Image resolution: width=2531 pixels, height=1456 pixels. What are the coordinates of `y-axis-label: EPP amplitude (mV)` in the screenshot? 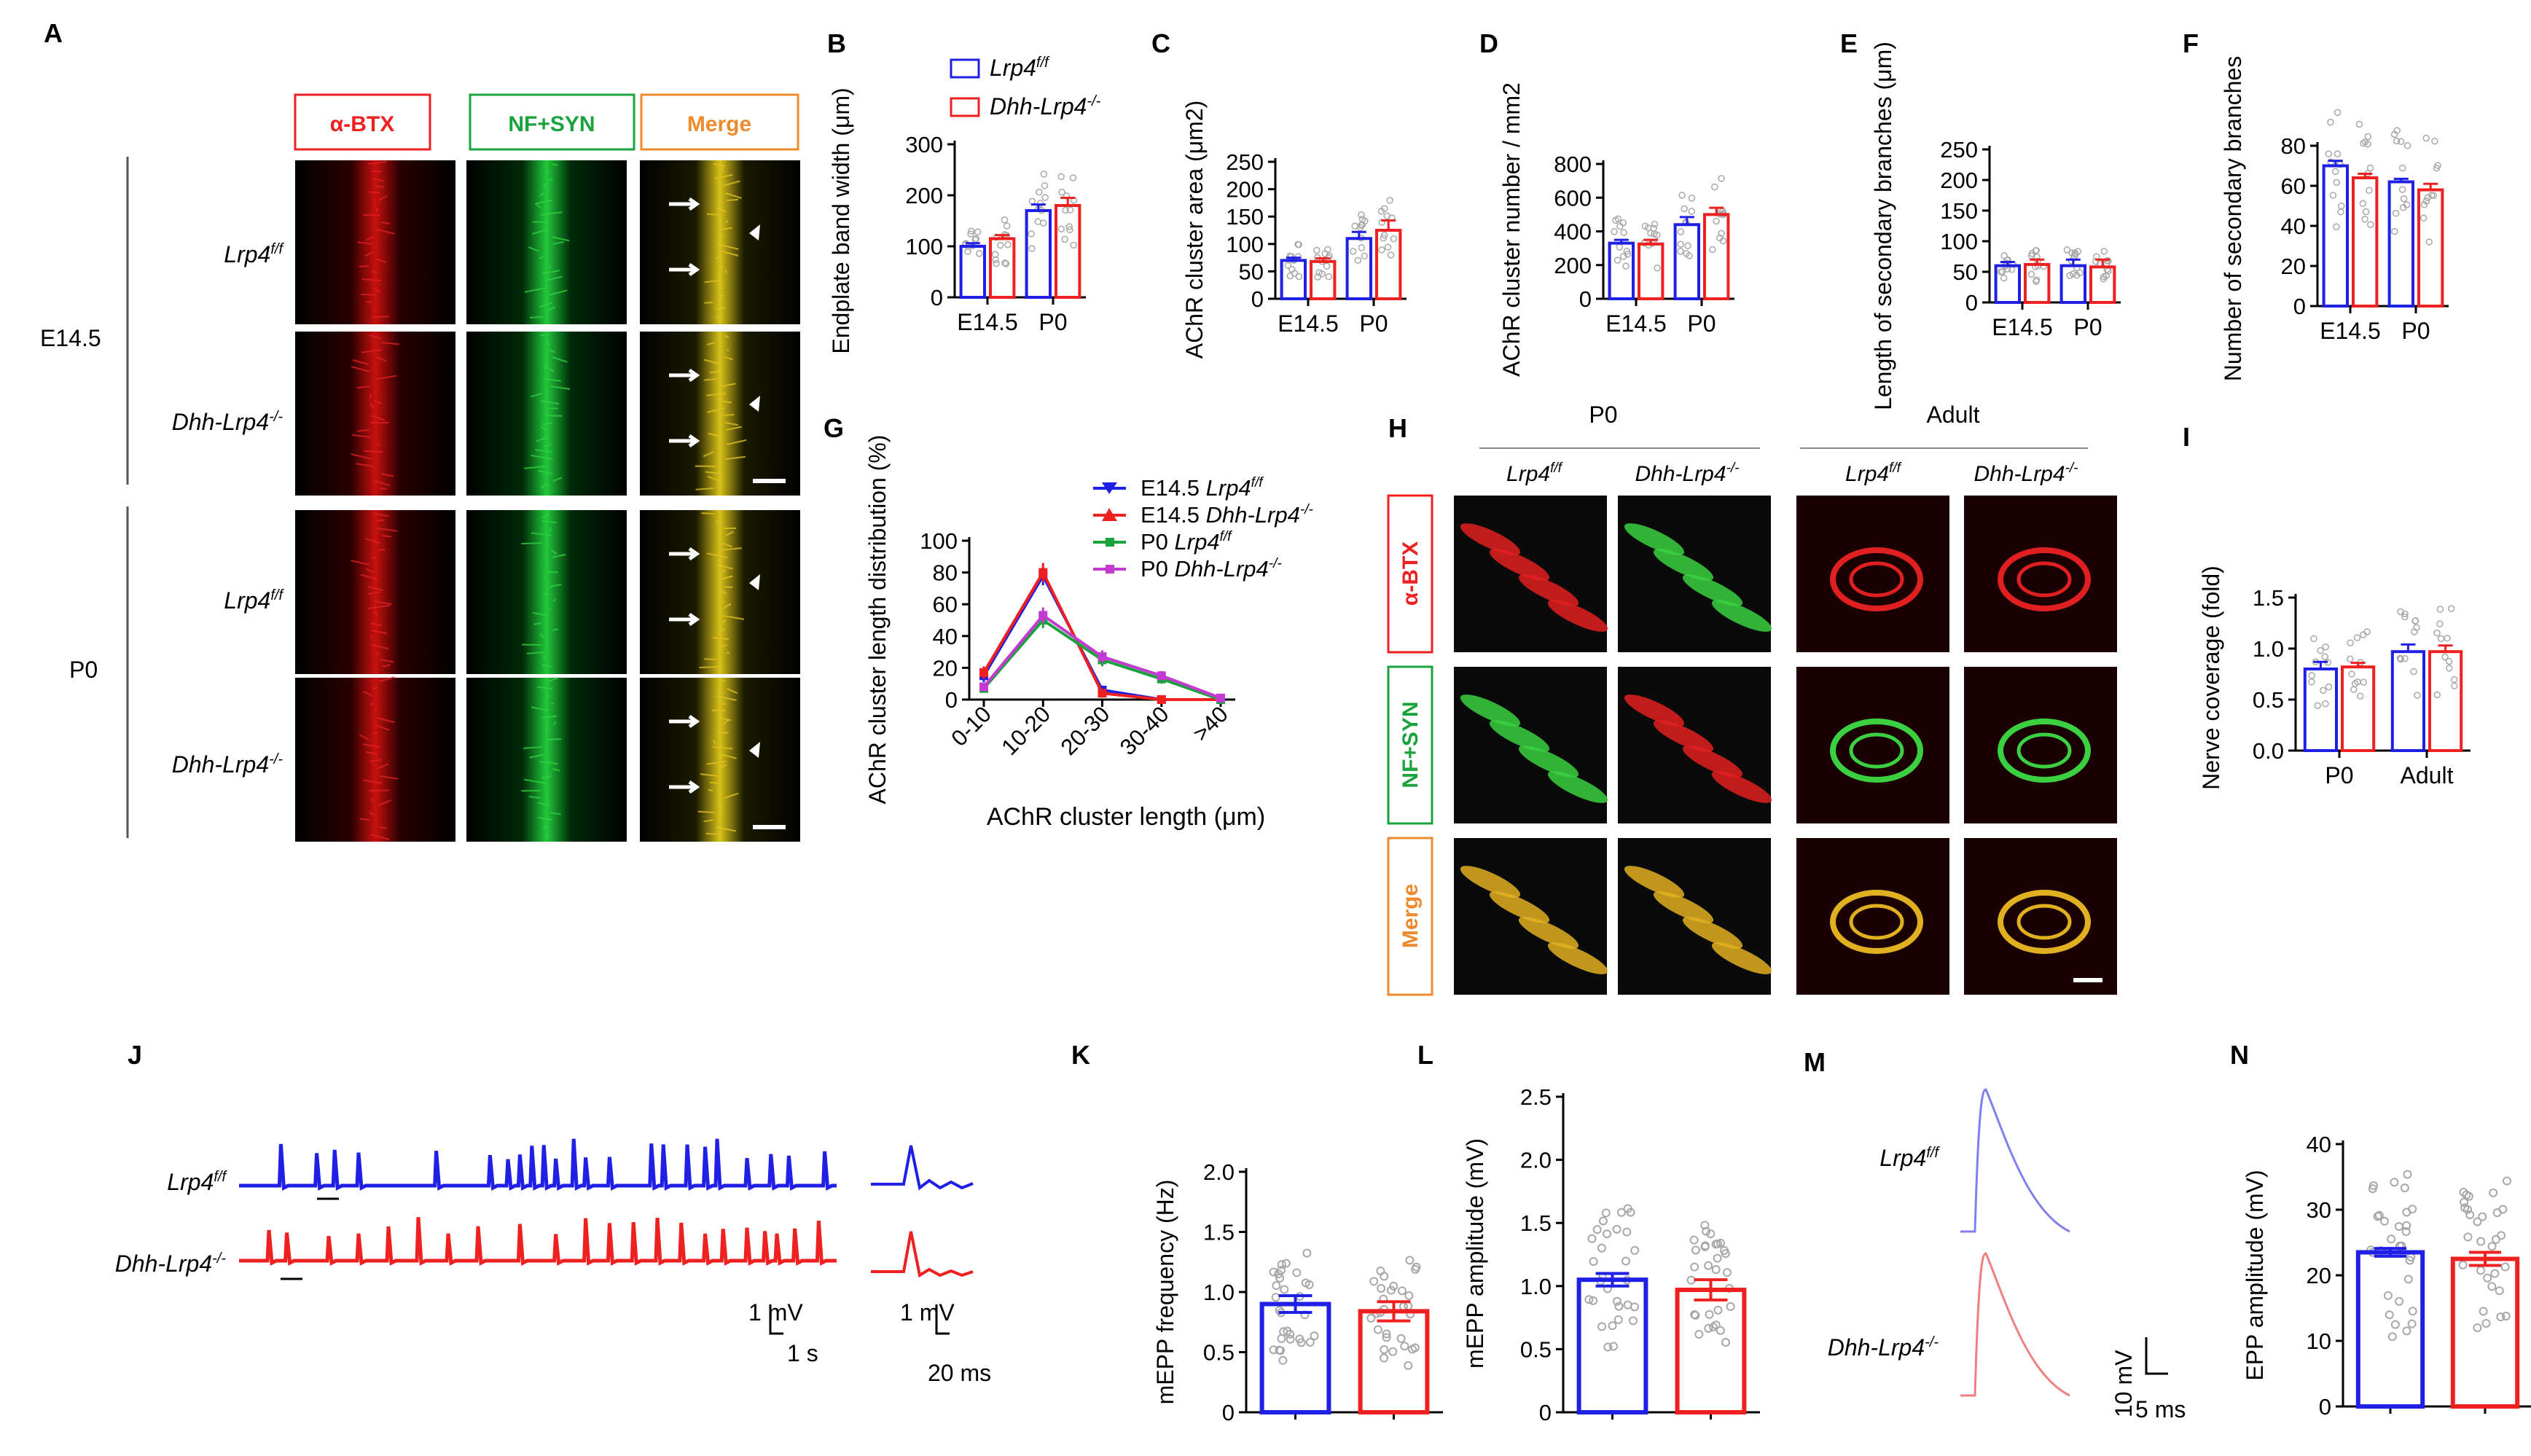 It's located at (2255, 1275).